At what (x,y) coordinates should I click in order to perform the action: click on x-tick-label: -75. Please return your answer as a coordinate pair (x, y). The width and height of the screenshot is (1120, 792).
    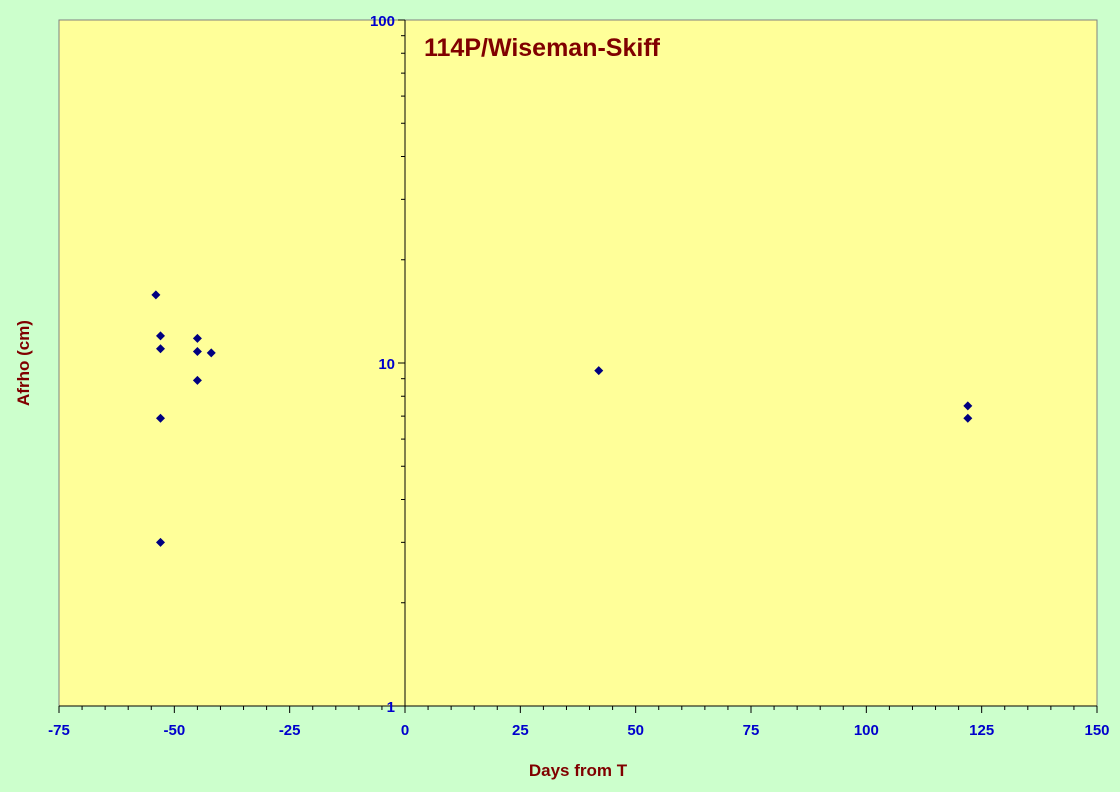
    Looking at the image, I should click on (59, 730).